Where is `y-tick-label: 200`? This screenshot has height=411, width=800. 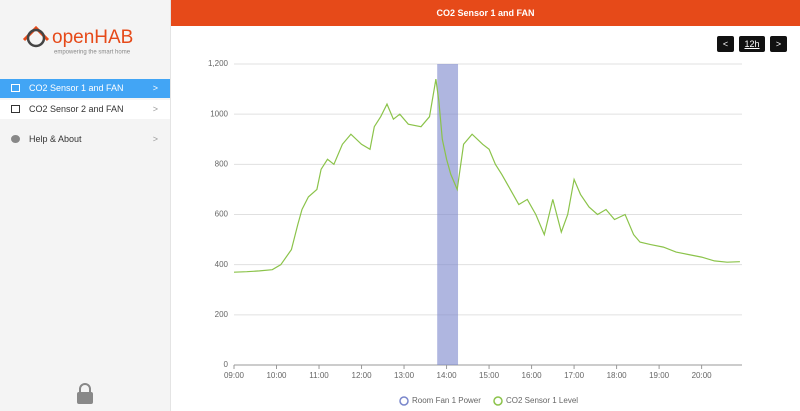 y-tick-label: 200 is located at coordinates (222, 314).